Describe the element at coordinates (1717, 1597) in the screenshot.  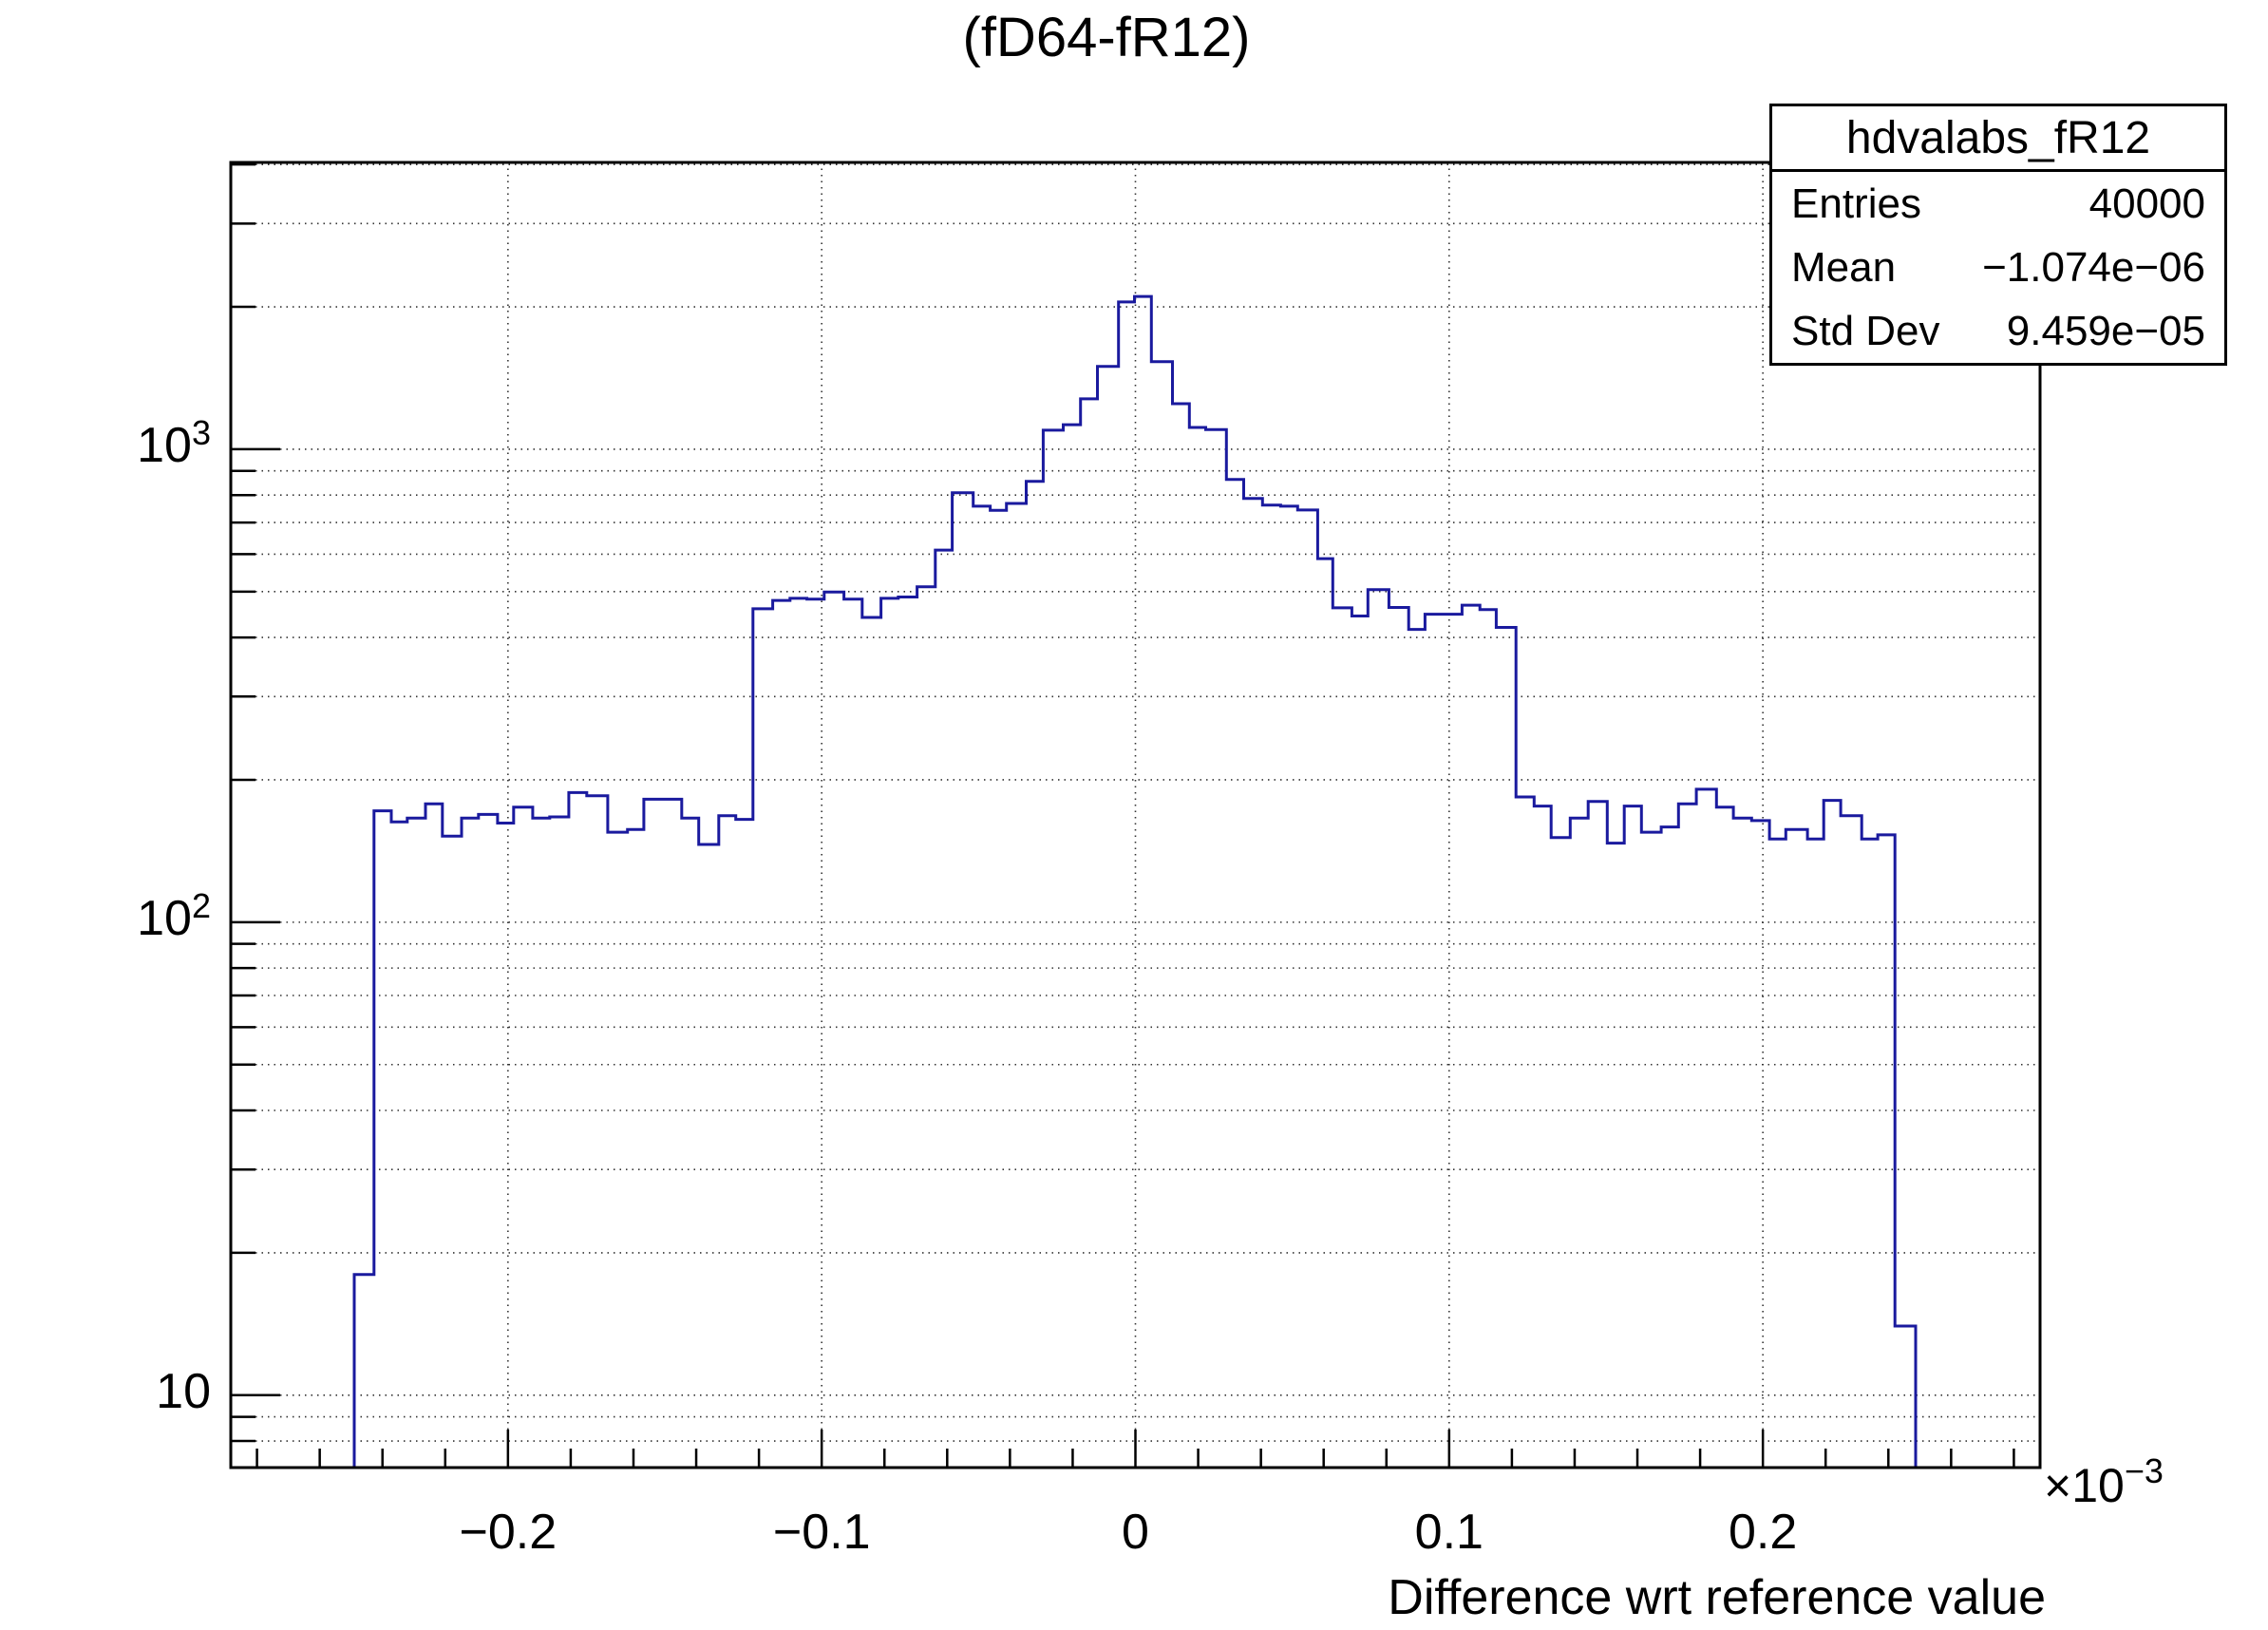
I see `x-axis-title: Difference wrt reference value` at that location.